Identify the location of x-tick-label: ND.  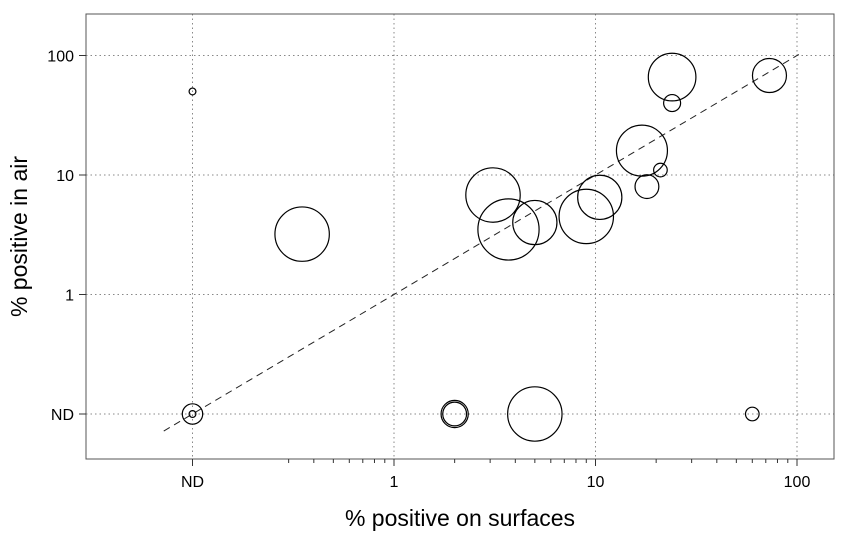
(192, 482).